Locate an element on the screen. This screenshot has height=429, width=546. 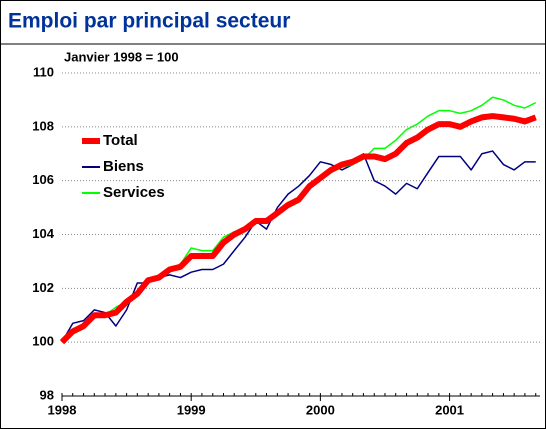
x-tick-label: 1999 is located at coordinates (191, 409).